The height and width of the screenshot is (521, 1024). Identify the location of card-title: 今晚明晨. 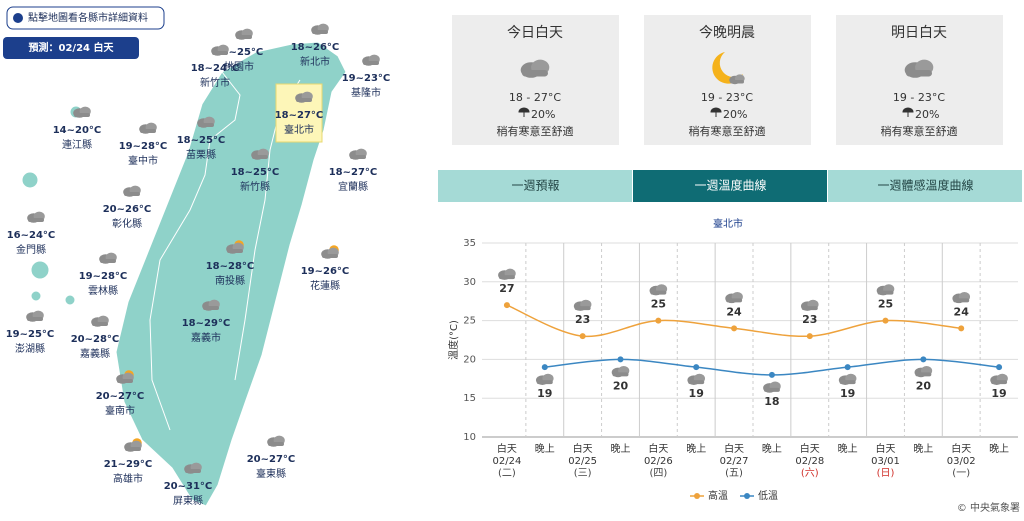
(727, 33).